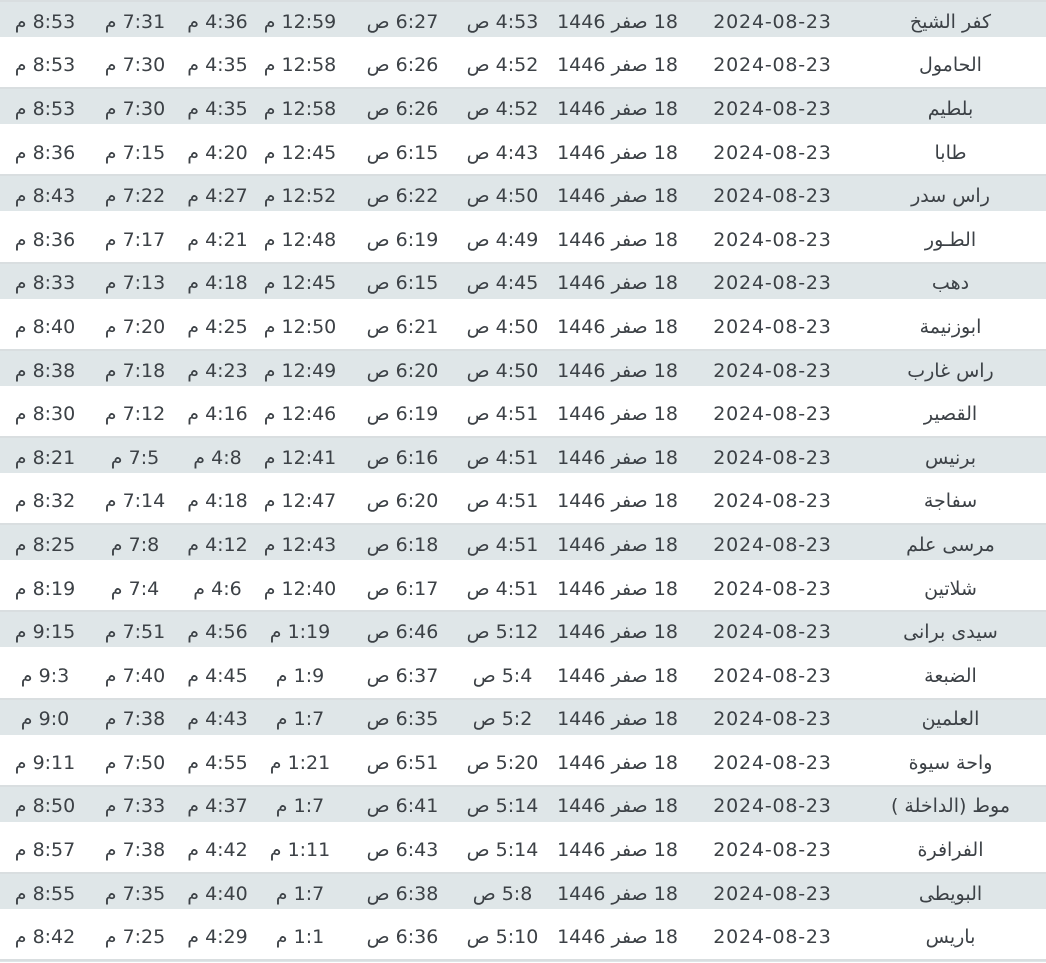 Image resolution: width=1046 pixels, height=963 pixels. What do you see at coordinates (45, 414) in the screenshot?
I see `cell-isha-time: 8:30 م` at bounding box center [45, 414].